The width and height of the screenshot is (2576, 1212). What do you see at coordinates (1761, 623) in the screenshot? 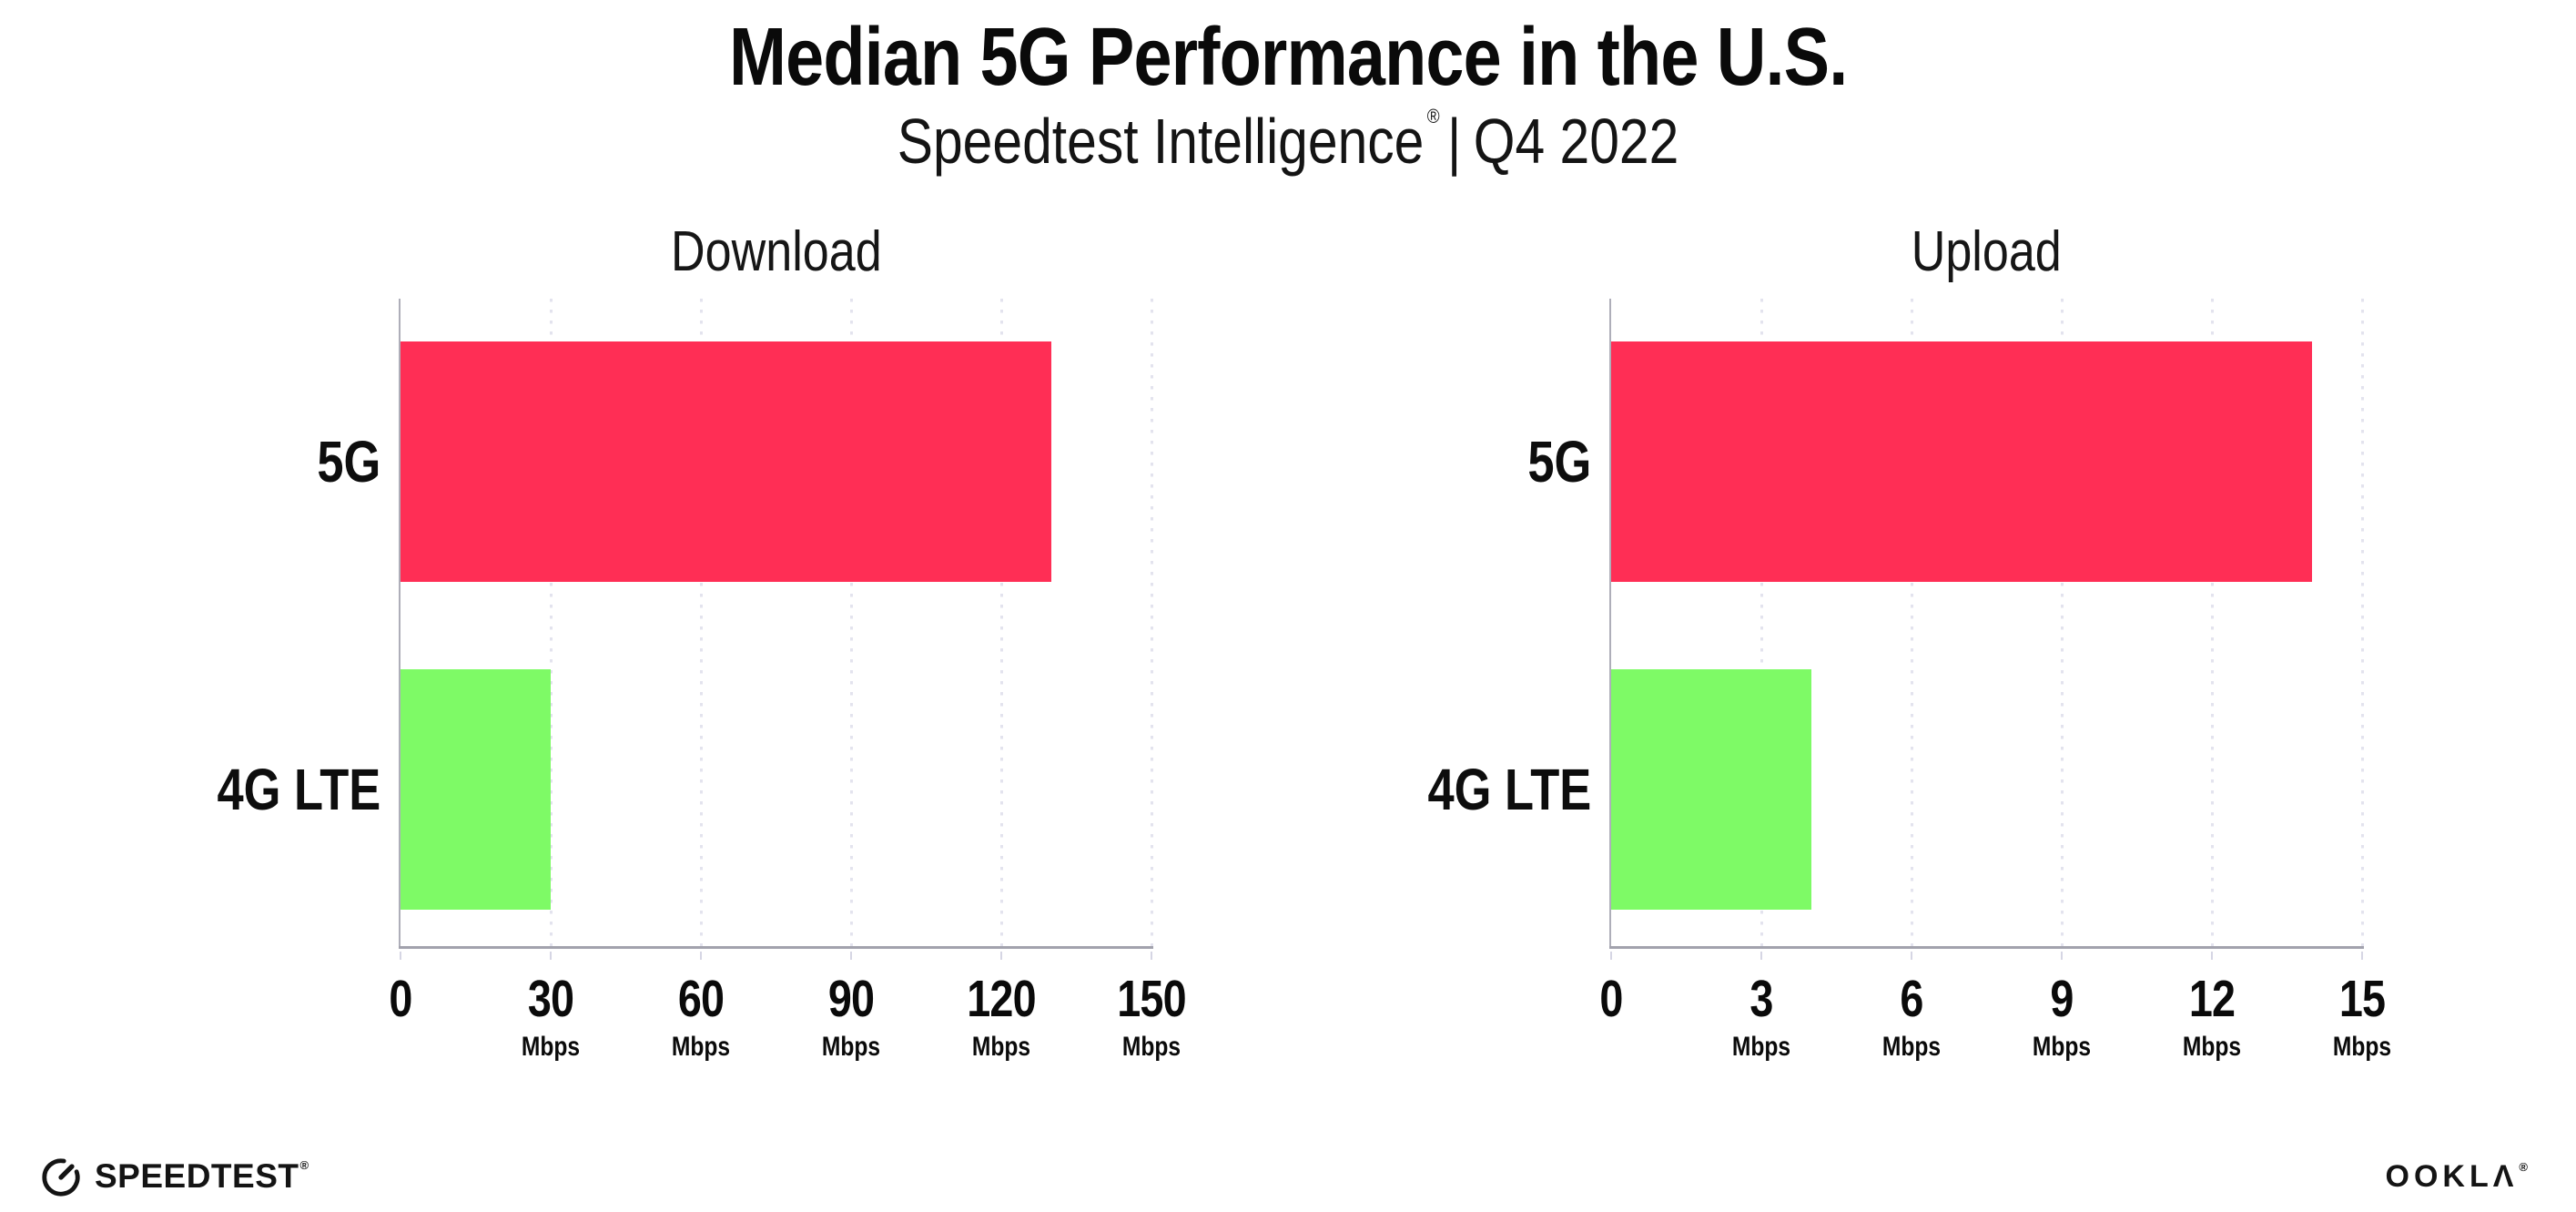
I see `gridline-3-mbps` at bounding box center [1761, 623].